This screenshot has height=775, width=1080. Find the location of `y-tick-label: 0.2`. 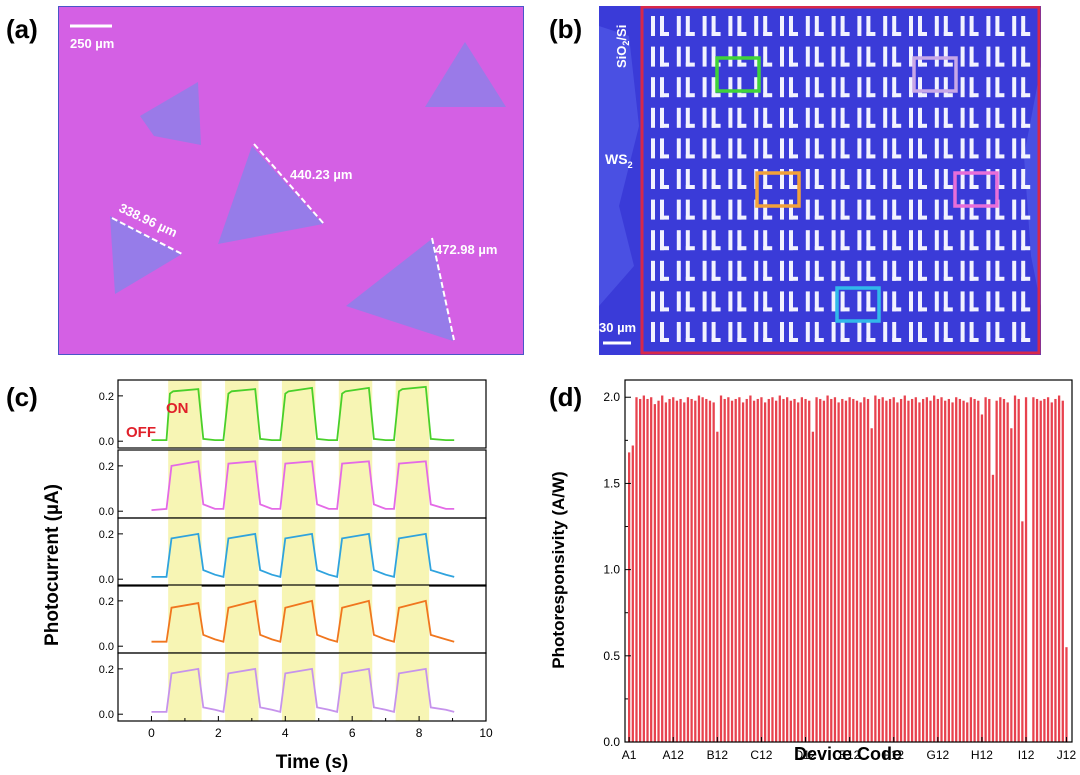

y-tick-label: 0.2 is located at coordinates (106, 535).